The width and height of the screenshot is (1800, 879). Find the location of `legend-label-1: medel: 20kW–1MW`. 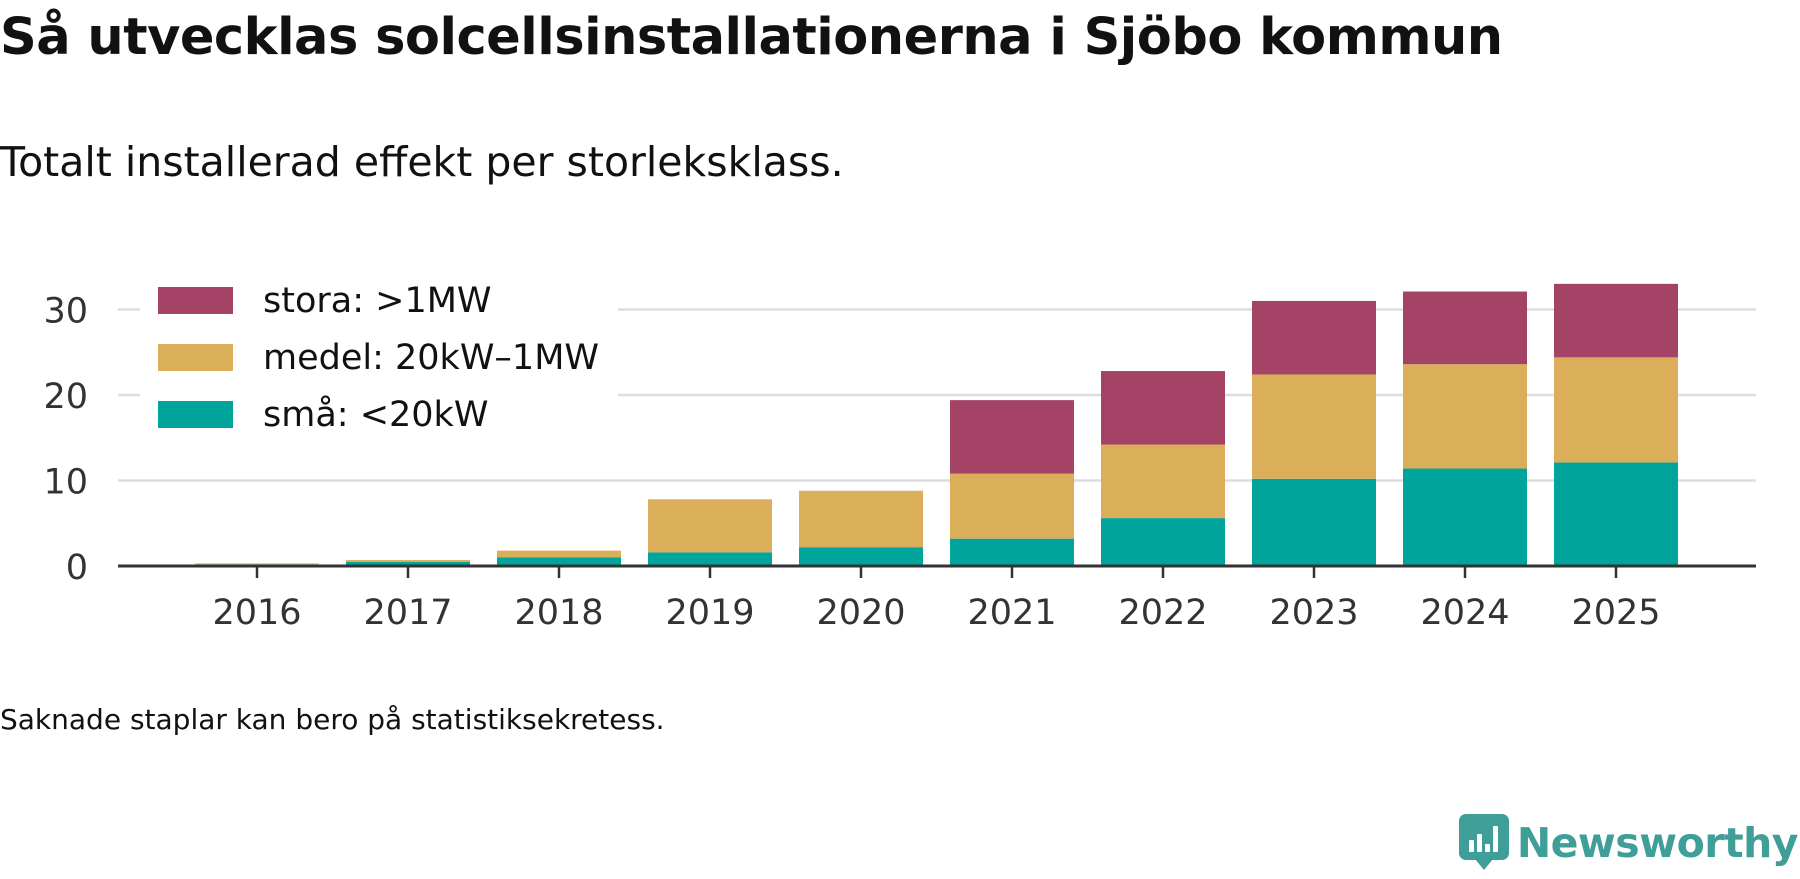

legend-label-1: medel: 20kW–1MW is located at coordinates (431, 358).